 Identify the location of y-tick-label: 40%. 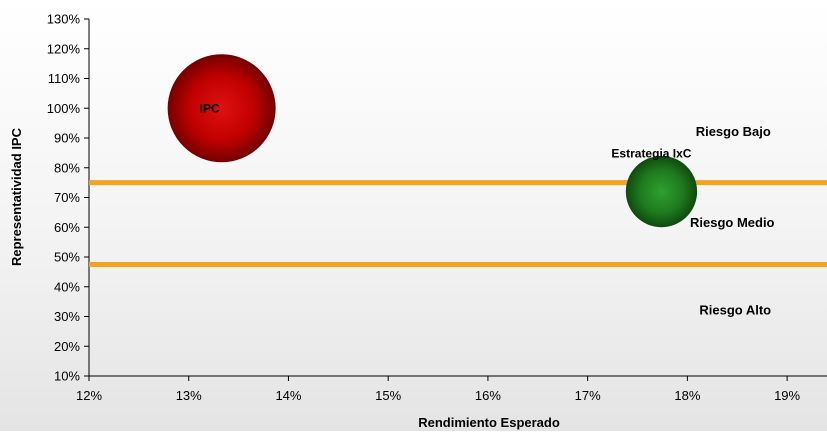
(67, 286).